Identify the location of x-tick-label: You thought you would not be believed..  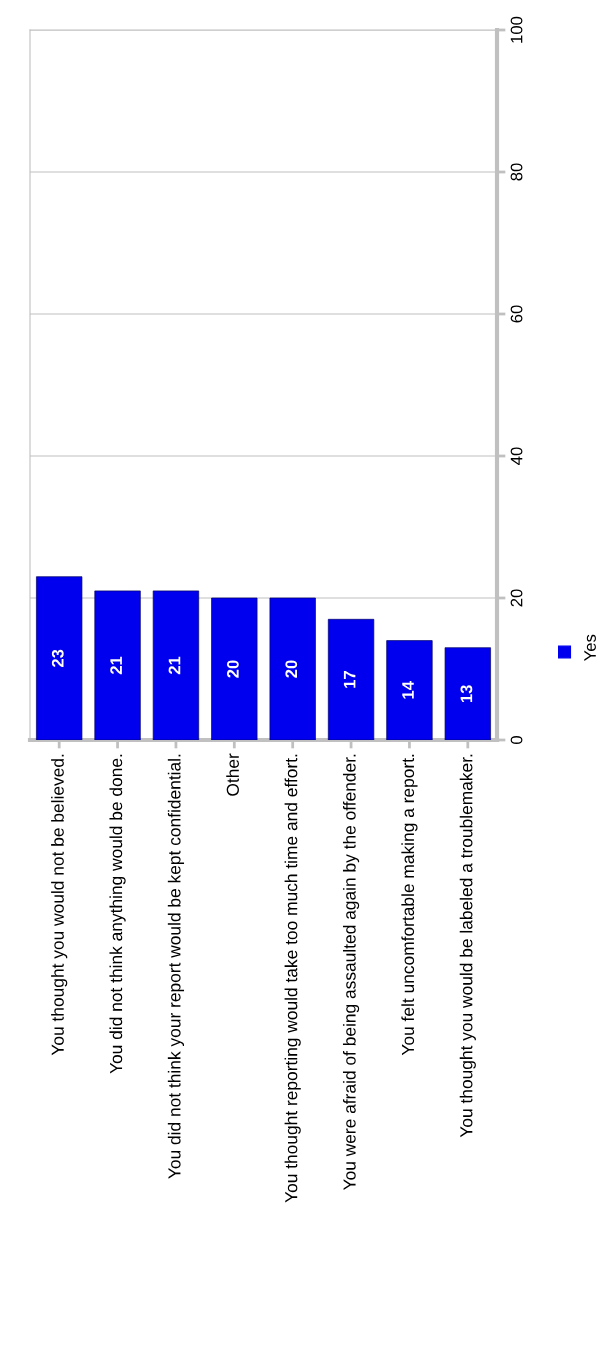
(59, 905).